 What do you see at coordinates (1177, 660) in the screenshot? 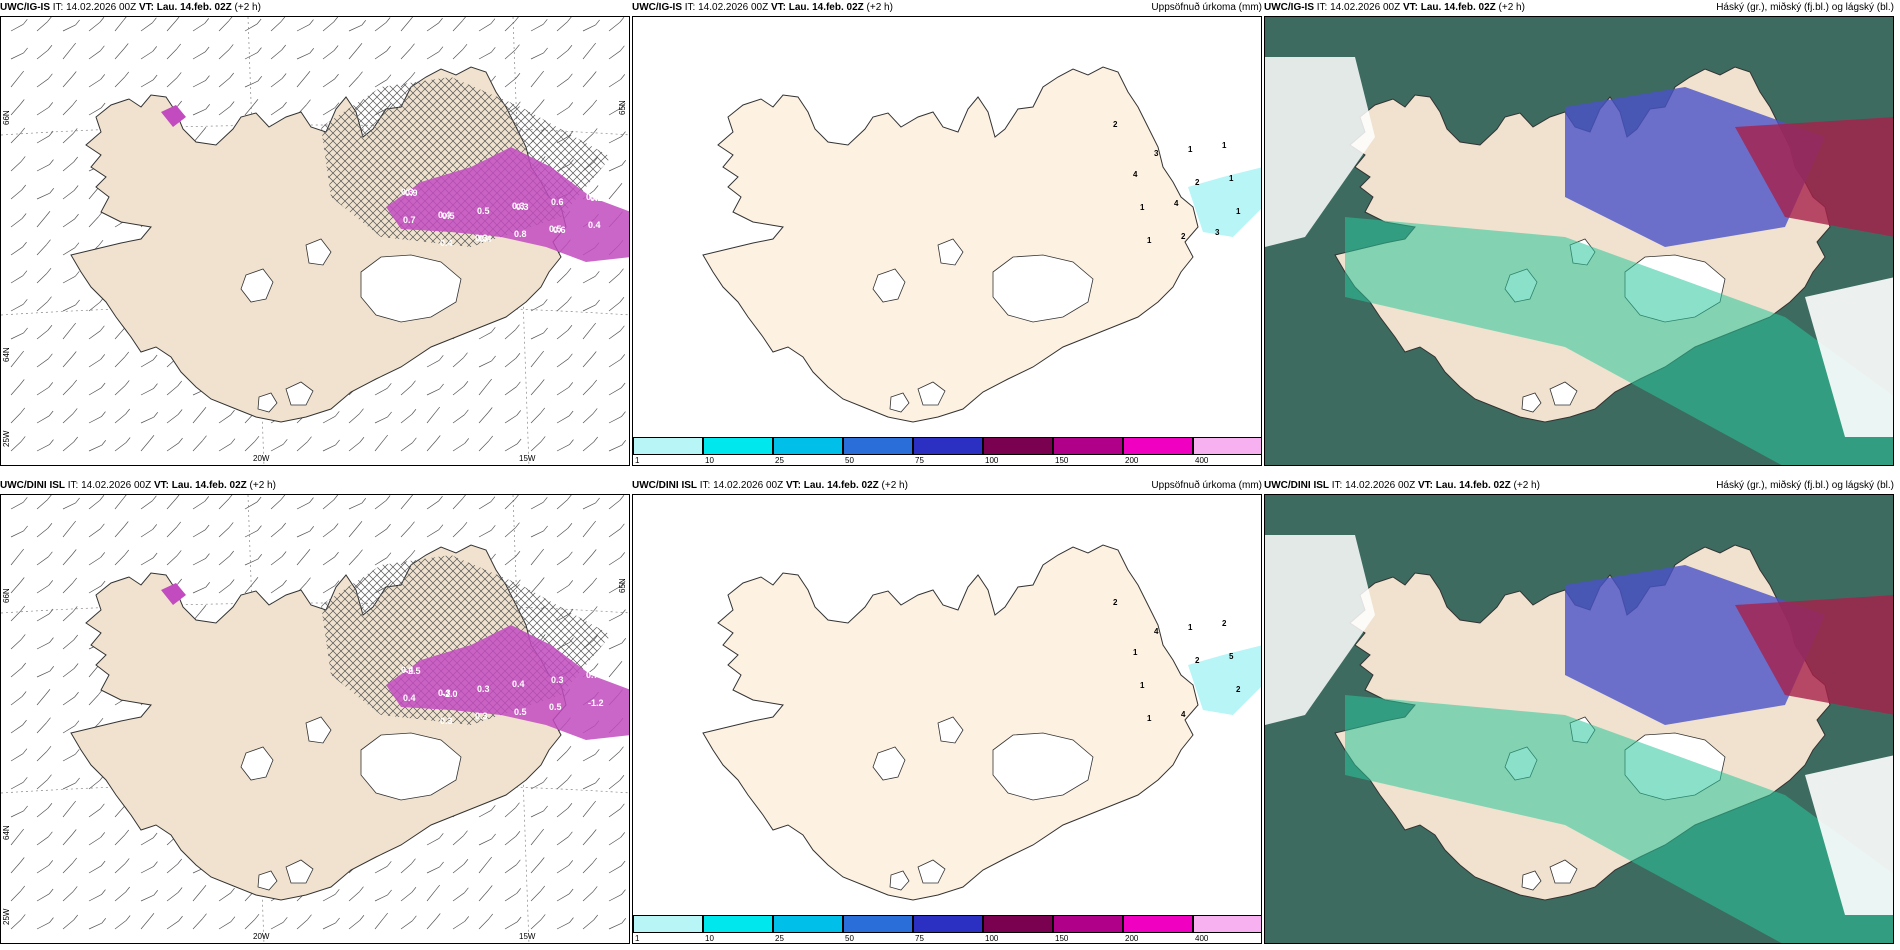
I see `precip-labels: 2 4 2 2 1 1 5 1 4 2 1` at bounding box center [1177, 660].